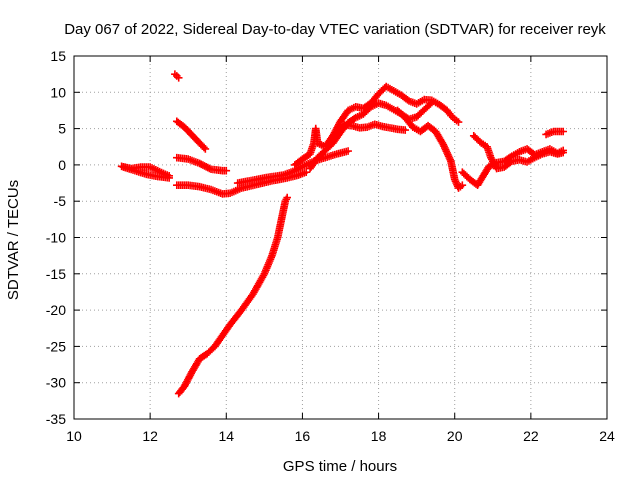 This screenshot has width=640, height=480. I want to click on series-arc-e, so click(201, 164).